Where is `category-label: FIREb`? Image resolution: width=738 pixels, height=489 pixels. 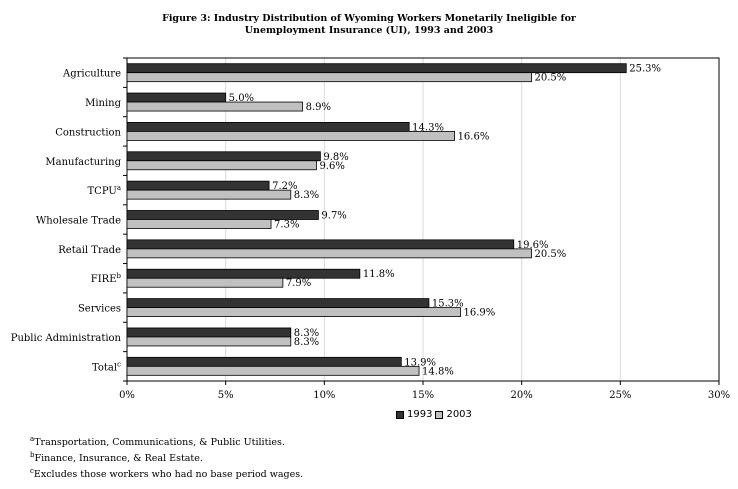 category-label: FIREb is located at coordinates (106, 278).